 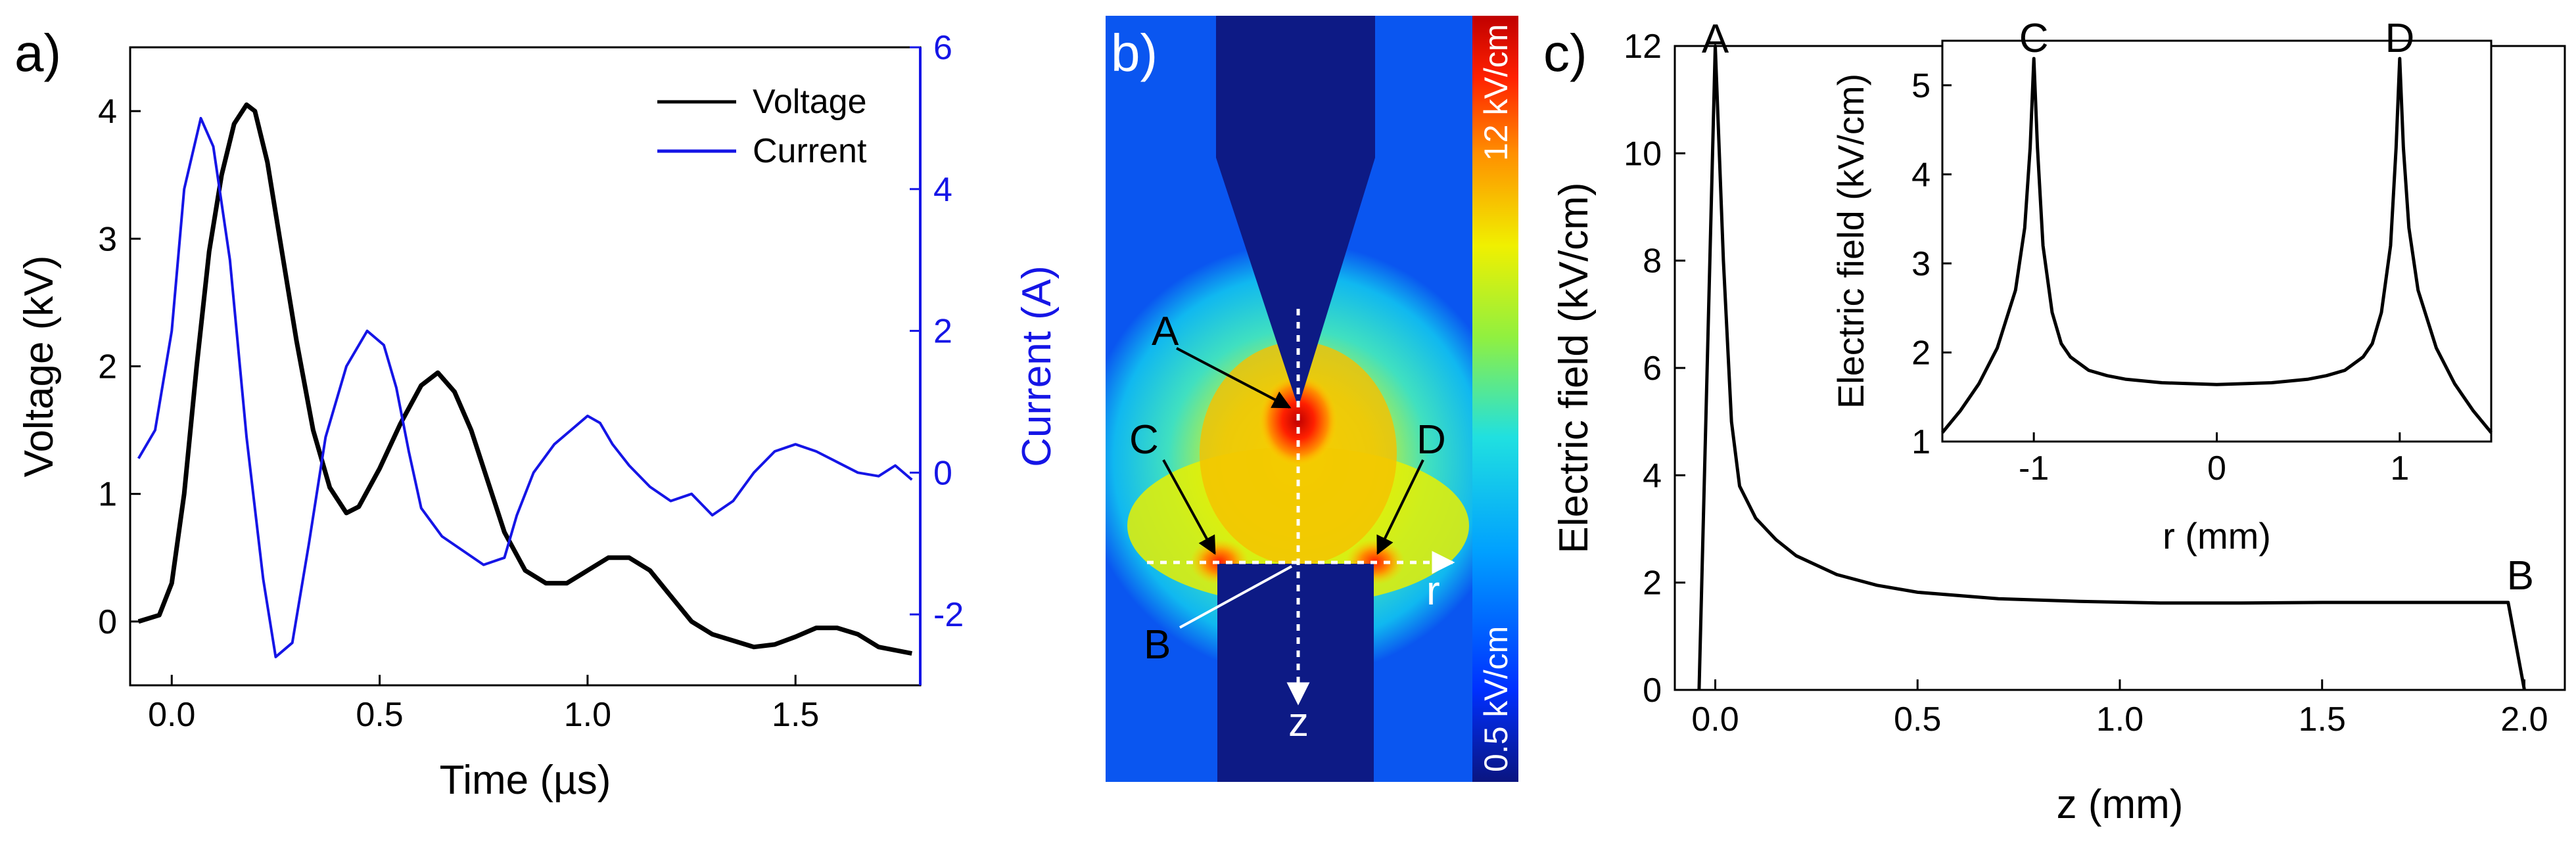 What do you see at coordinates (762, 127) in the screenshot?
I see `panel-a-legend: Voltage Current` at bounding box center [762, 127].